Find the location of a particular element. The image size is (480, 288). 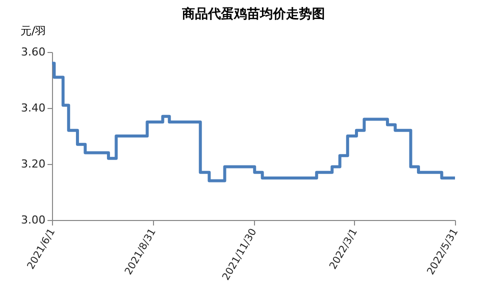

y-axis-title: 元/羽 is located at coordinates (33, 31).